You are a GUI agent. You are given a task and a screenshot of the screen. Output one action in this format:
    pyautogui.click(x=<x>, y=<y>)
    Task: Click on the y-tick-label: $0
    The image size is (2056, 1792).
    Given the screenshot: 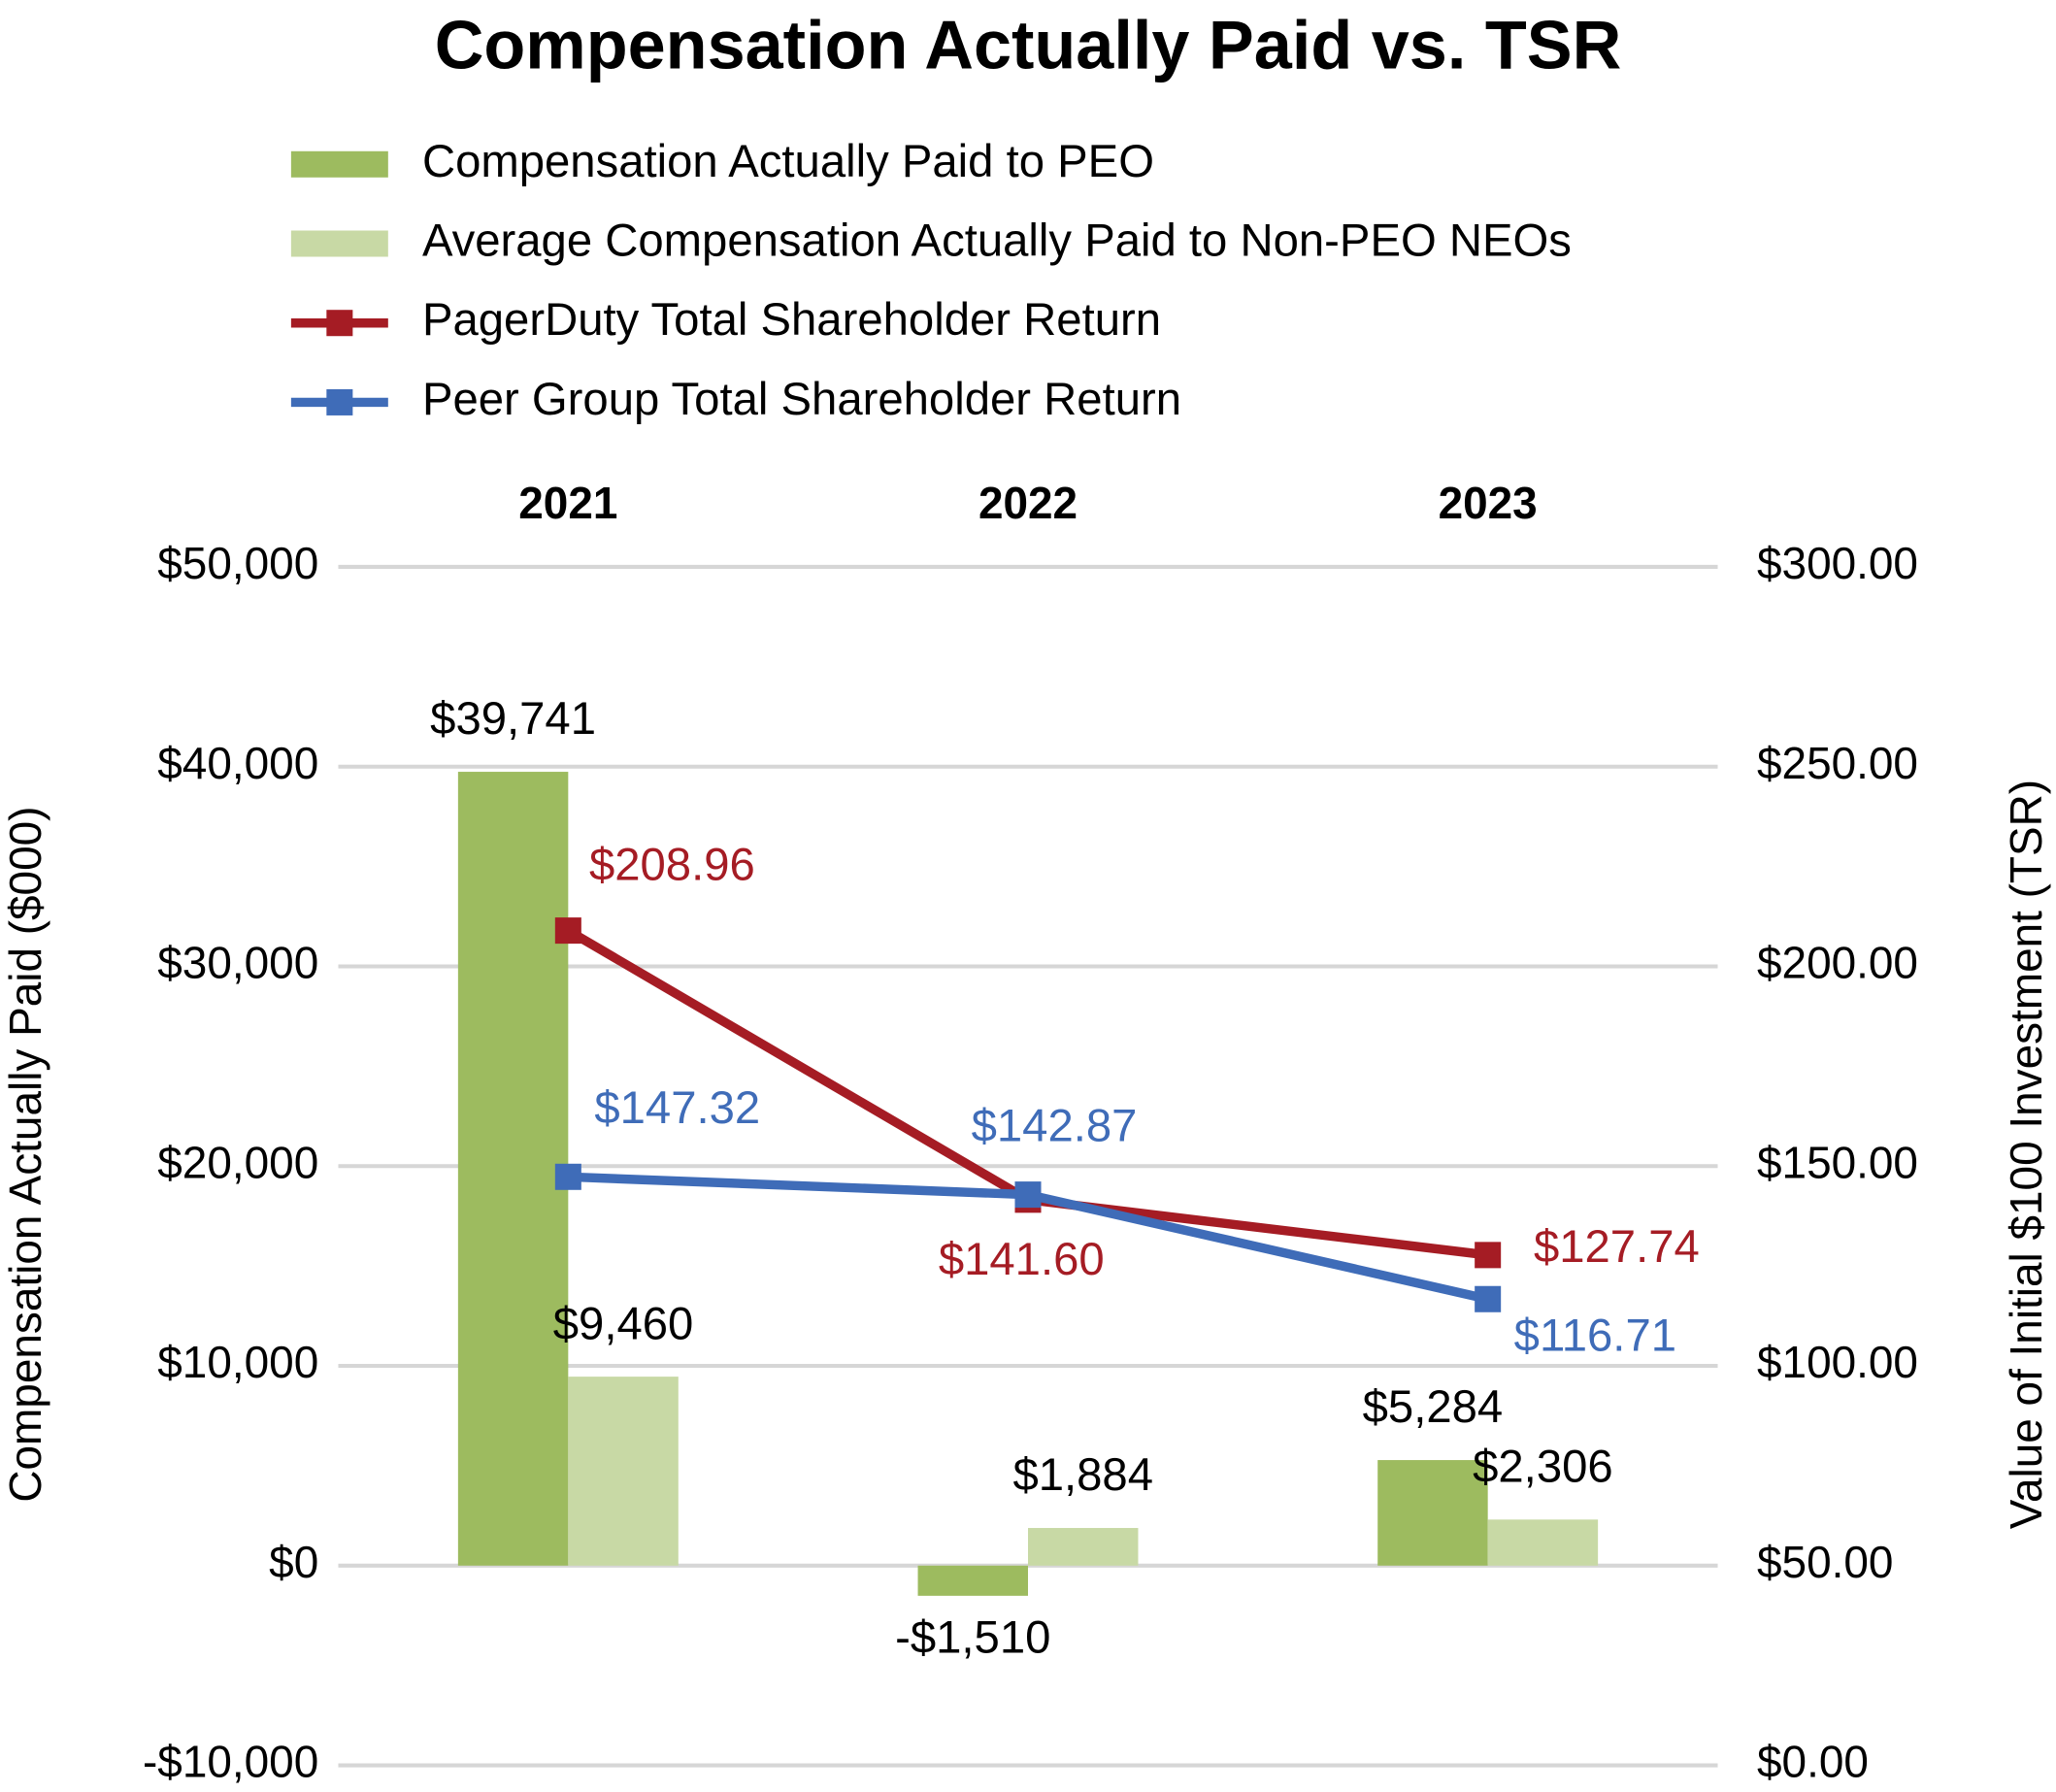 What is the action you would take?
    pyautogui.click(x=293, y=1562)
    